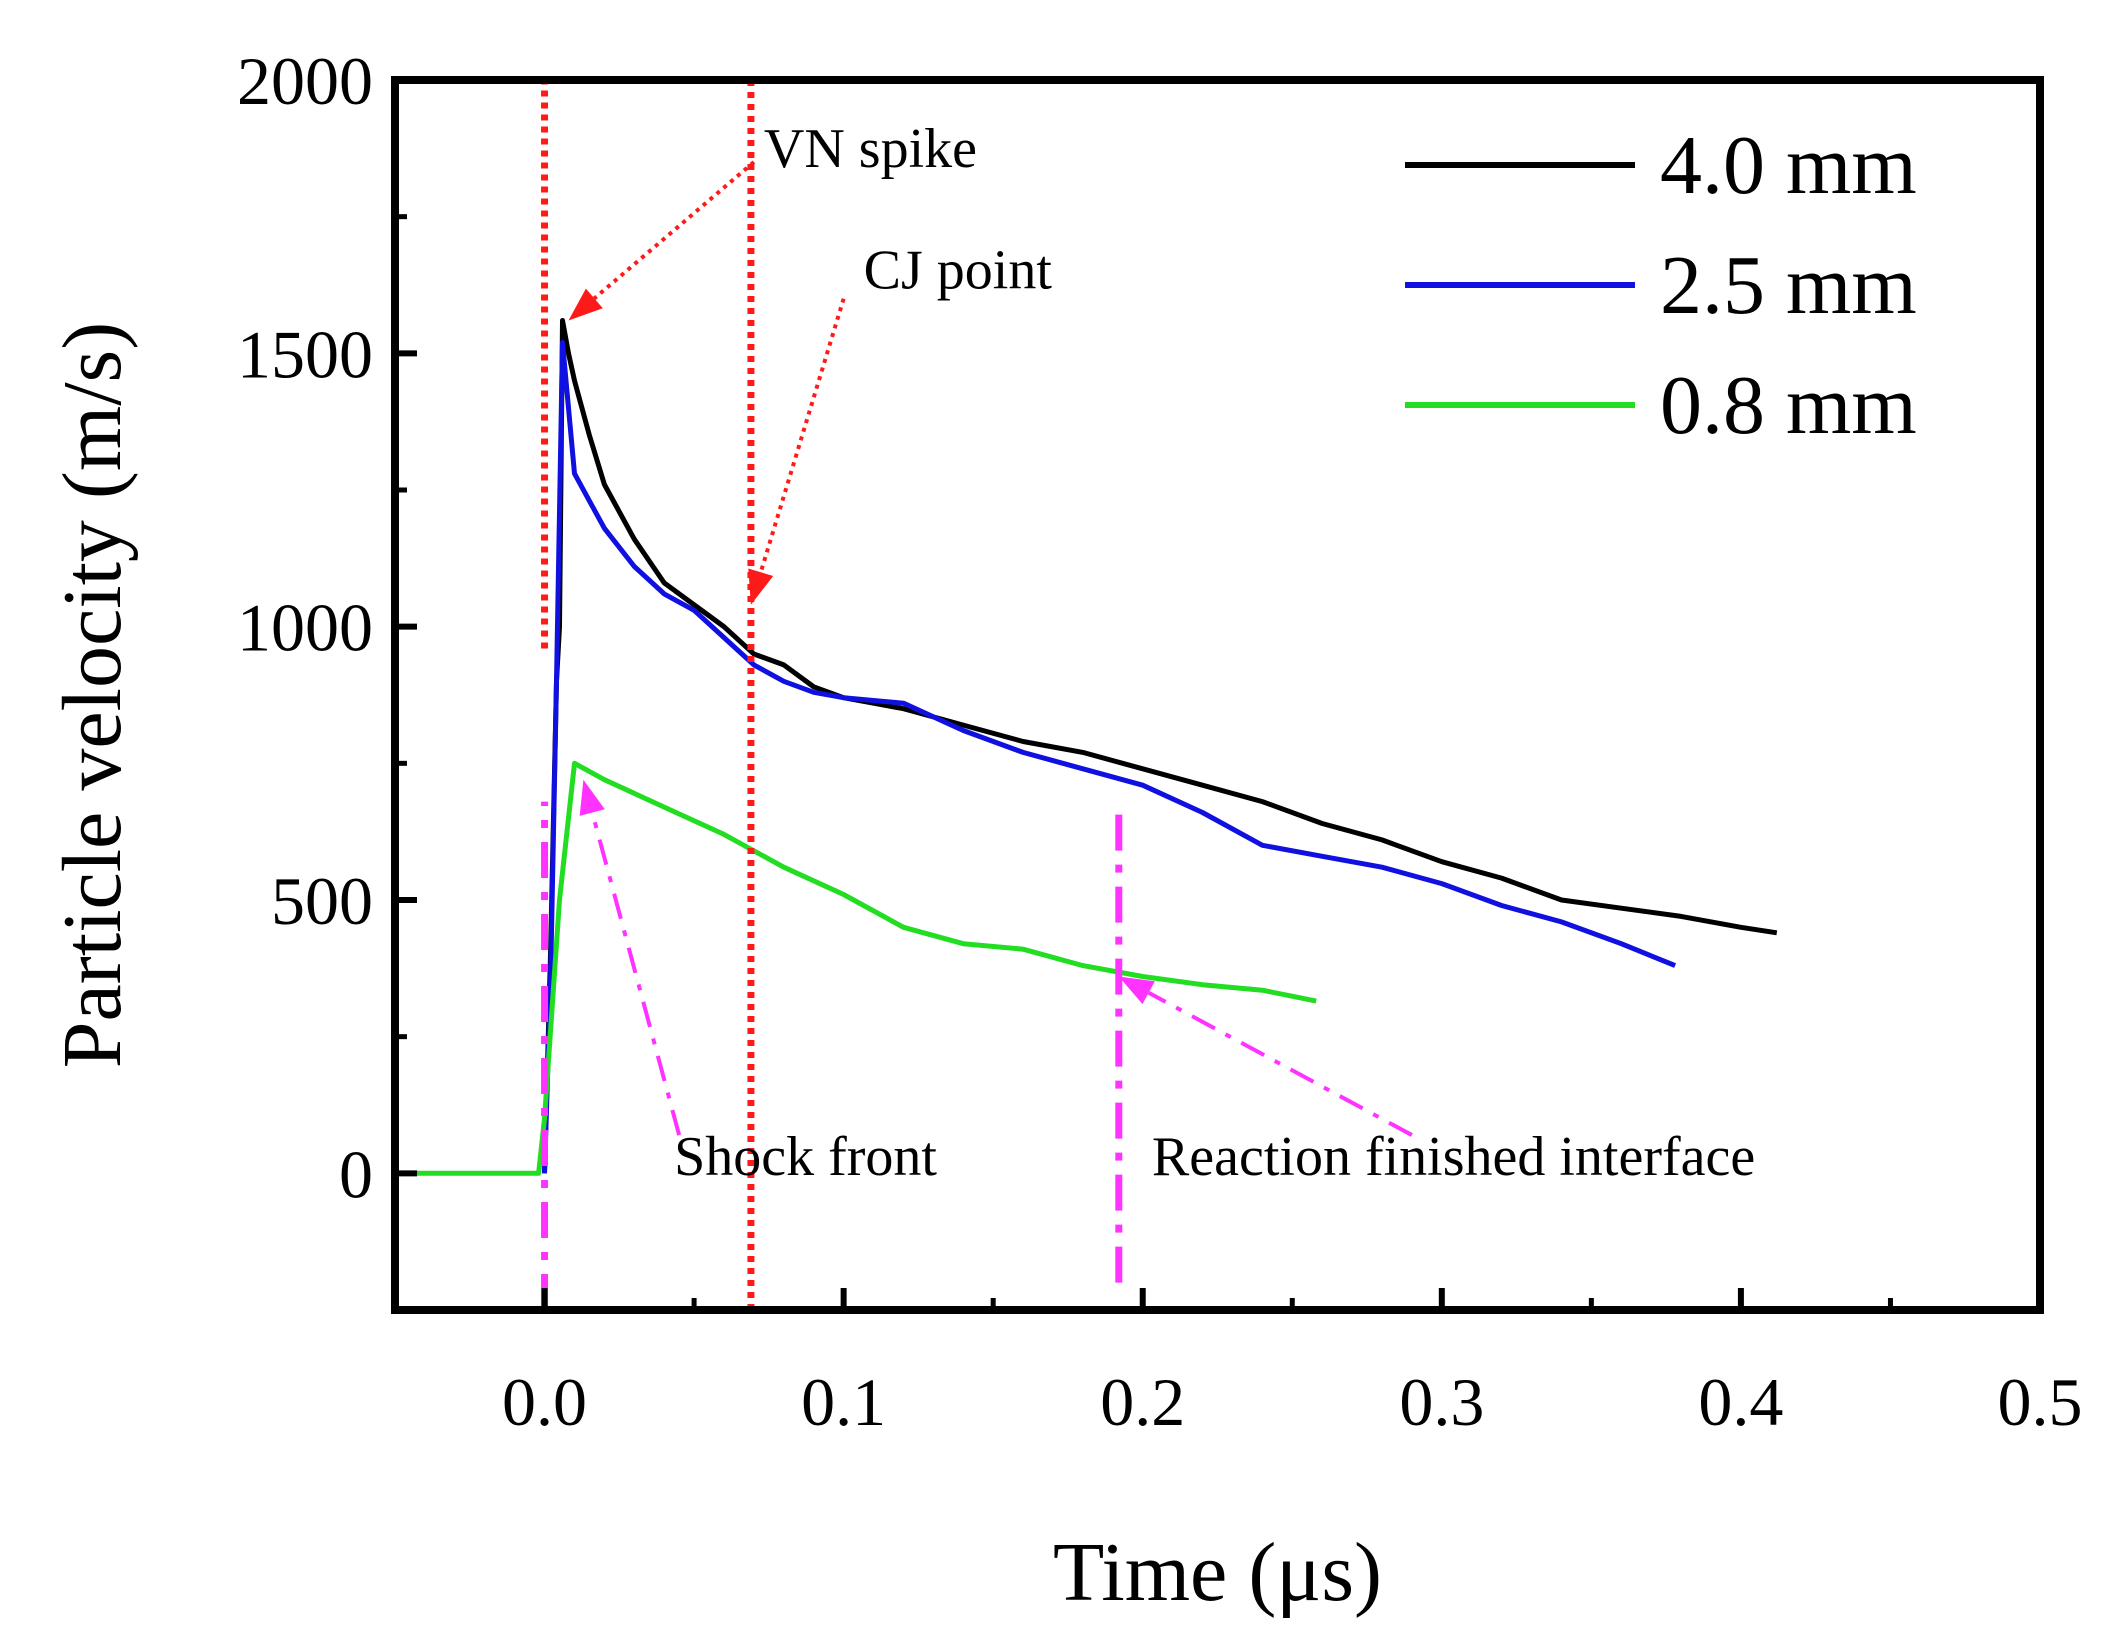  Describe the element at coordinates (958, 271) in the screenshot. I see `annotation-label: CJ point` at that location.